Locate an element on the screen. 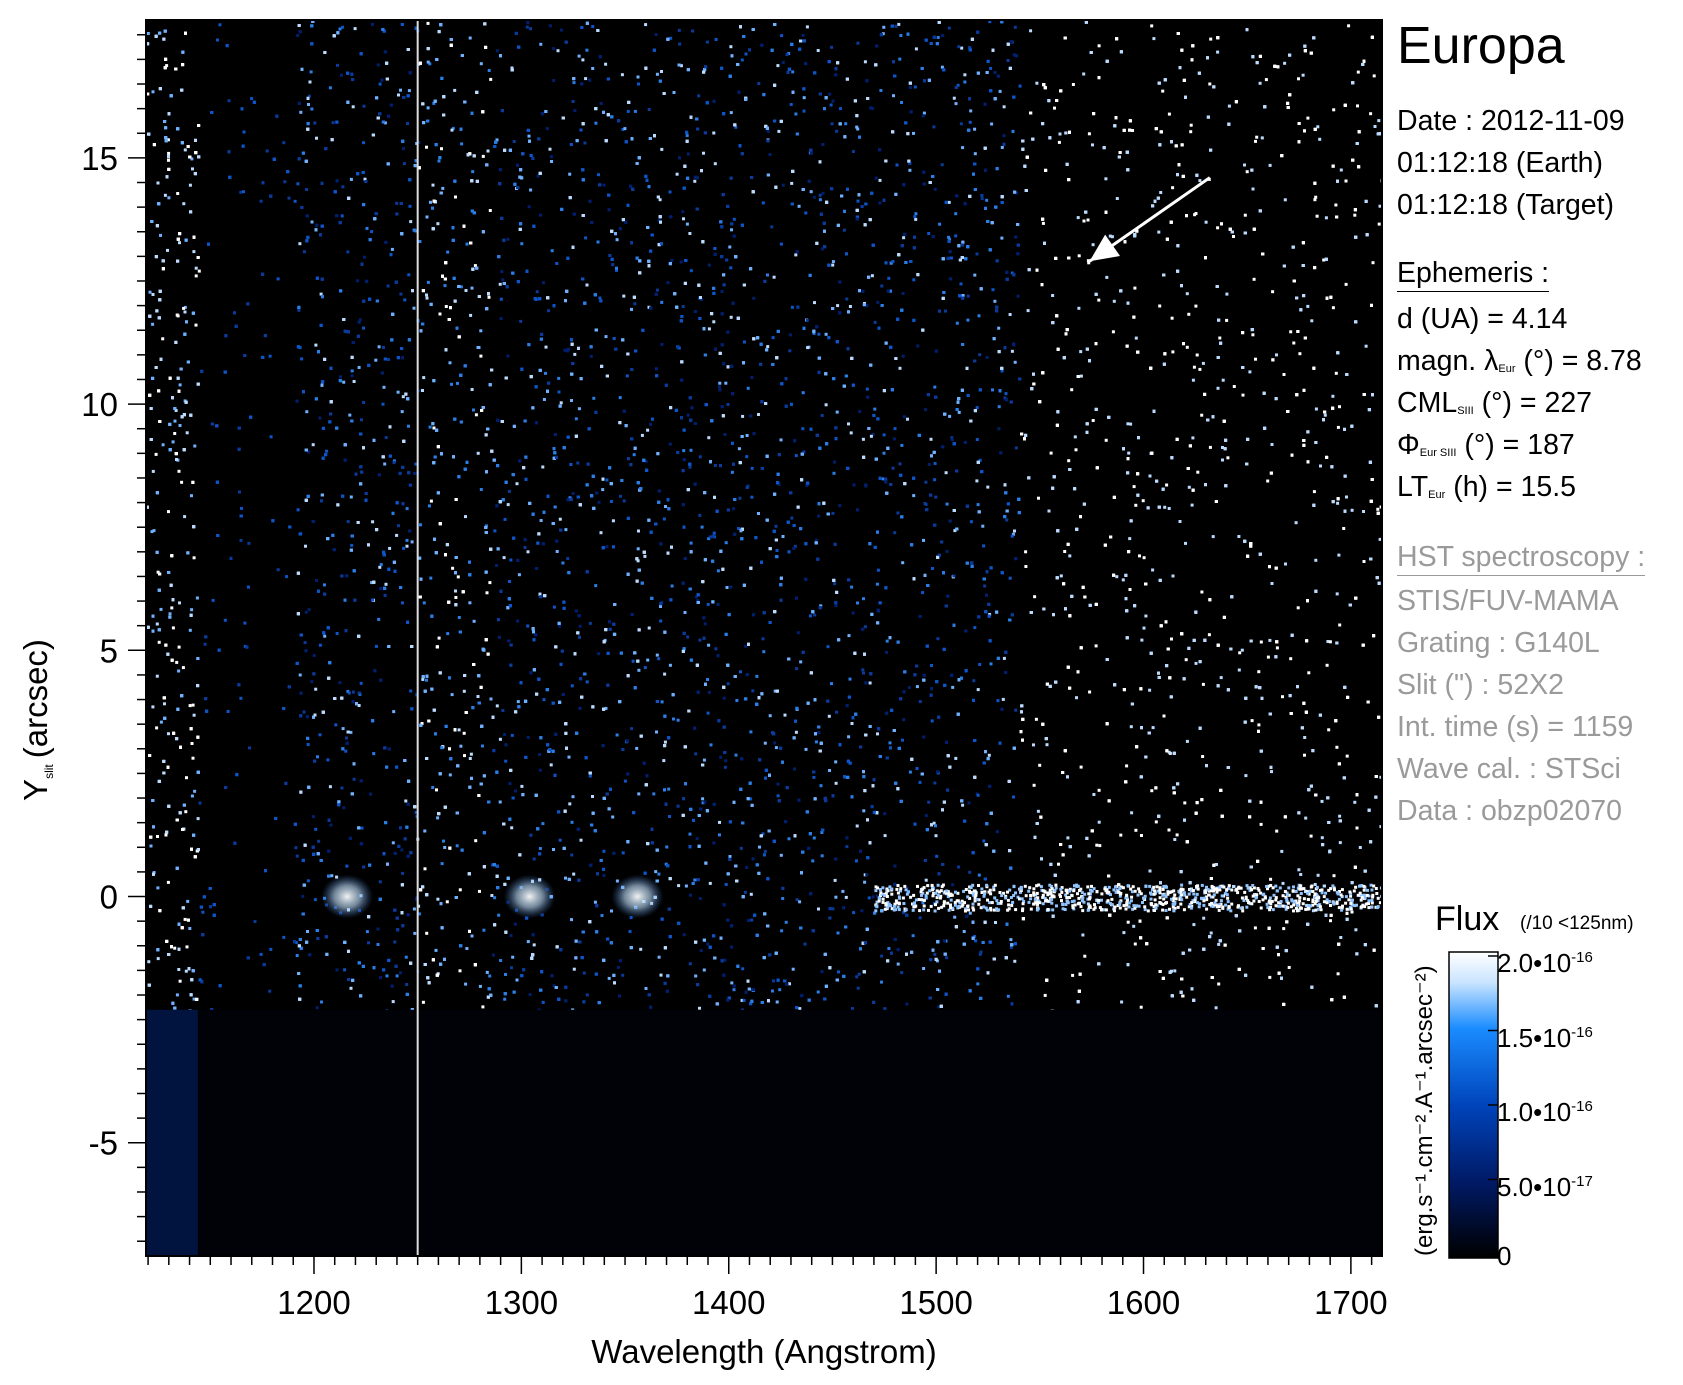 Image resolution: width=1683 pixels, height=1385 pixels. y-axis: -5 0 5 10 15 is located at coordinates (113, 638).